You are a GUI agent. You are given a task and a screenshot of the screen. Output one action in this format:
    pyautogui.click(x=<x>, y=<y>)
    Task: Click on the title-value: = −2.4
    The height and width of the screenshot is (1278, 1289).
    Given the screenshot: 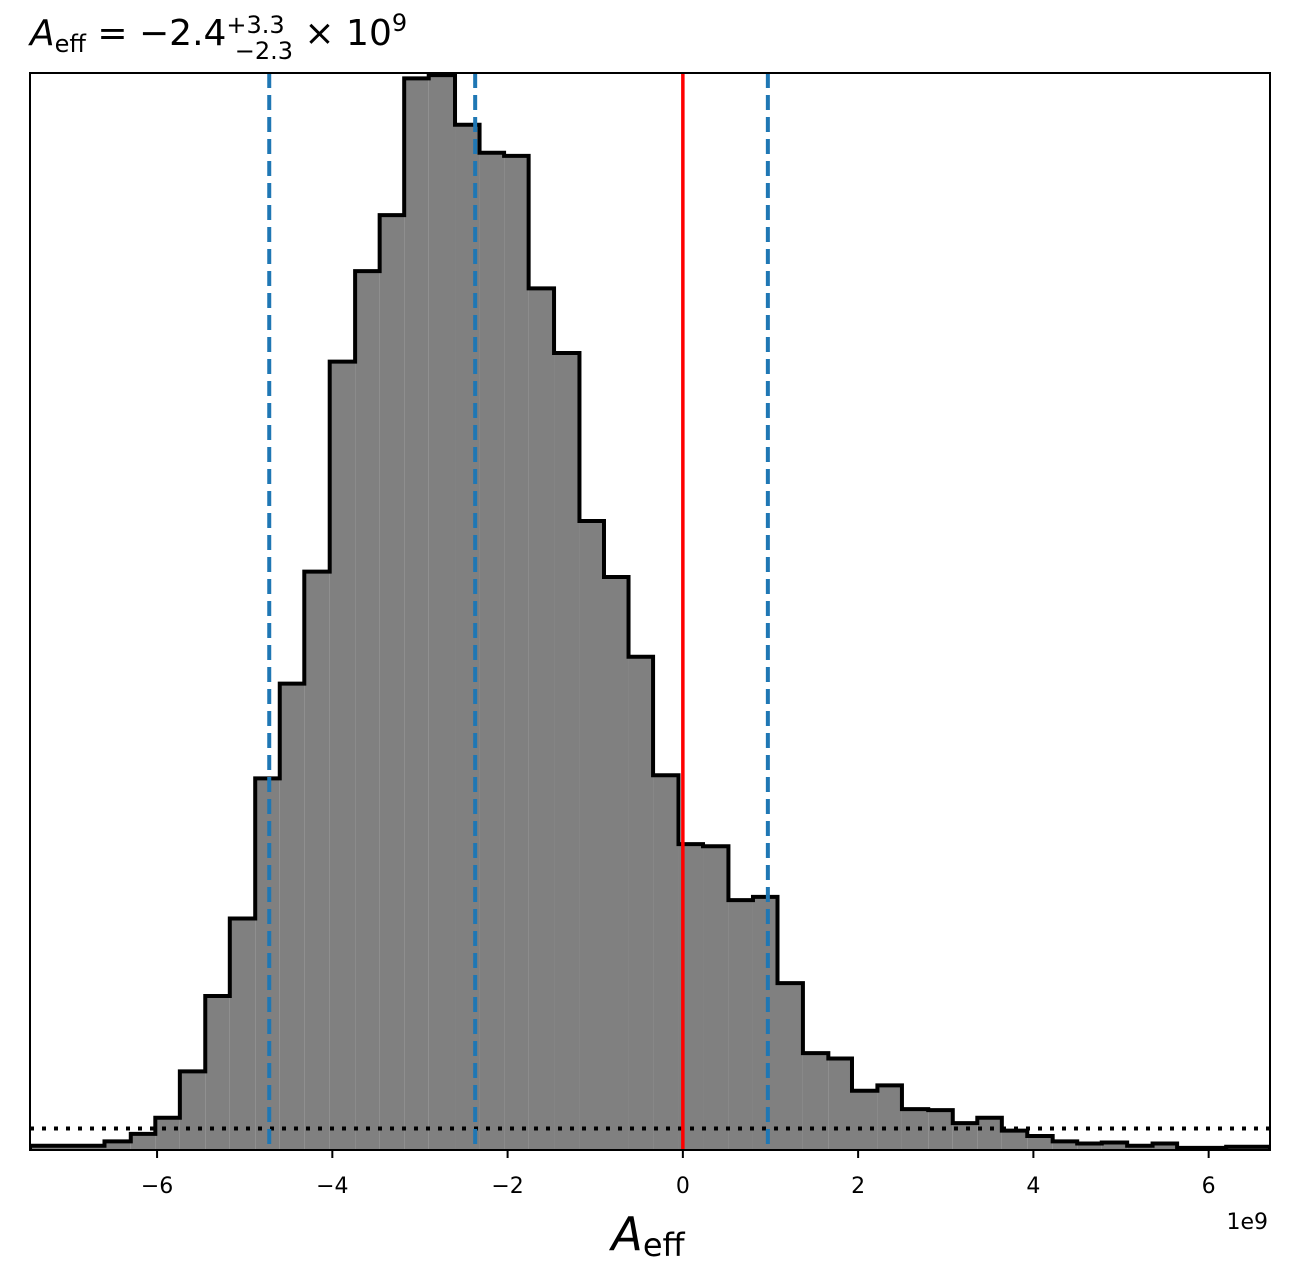 What is the action you would take?
    pyautogui.click(x=156, y=33)
    